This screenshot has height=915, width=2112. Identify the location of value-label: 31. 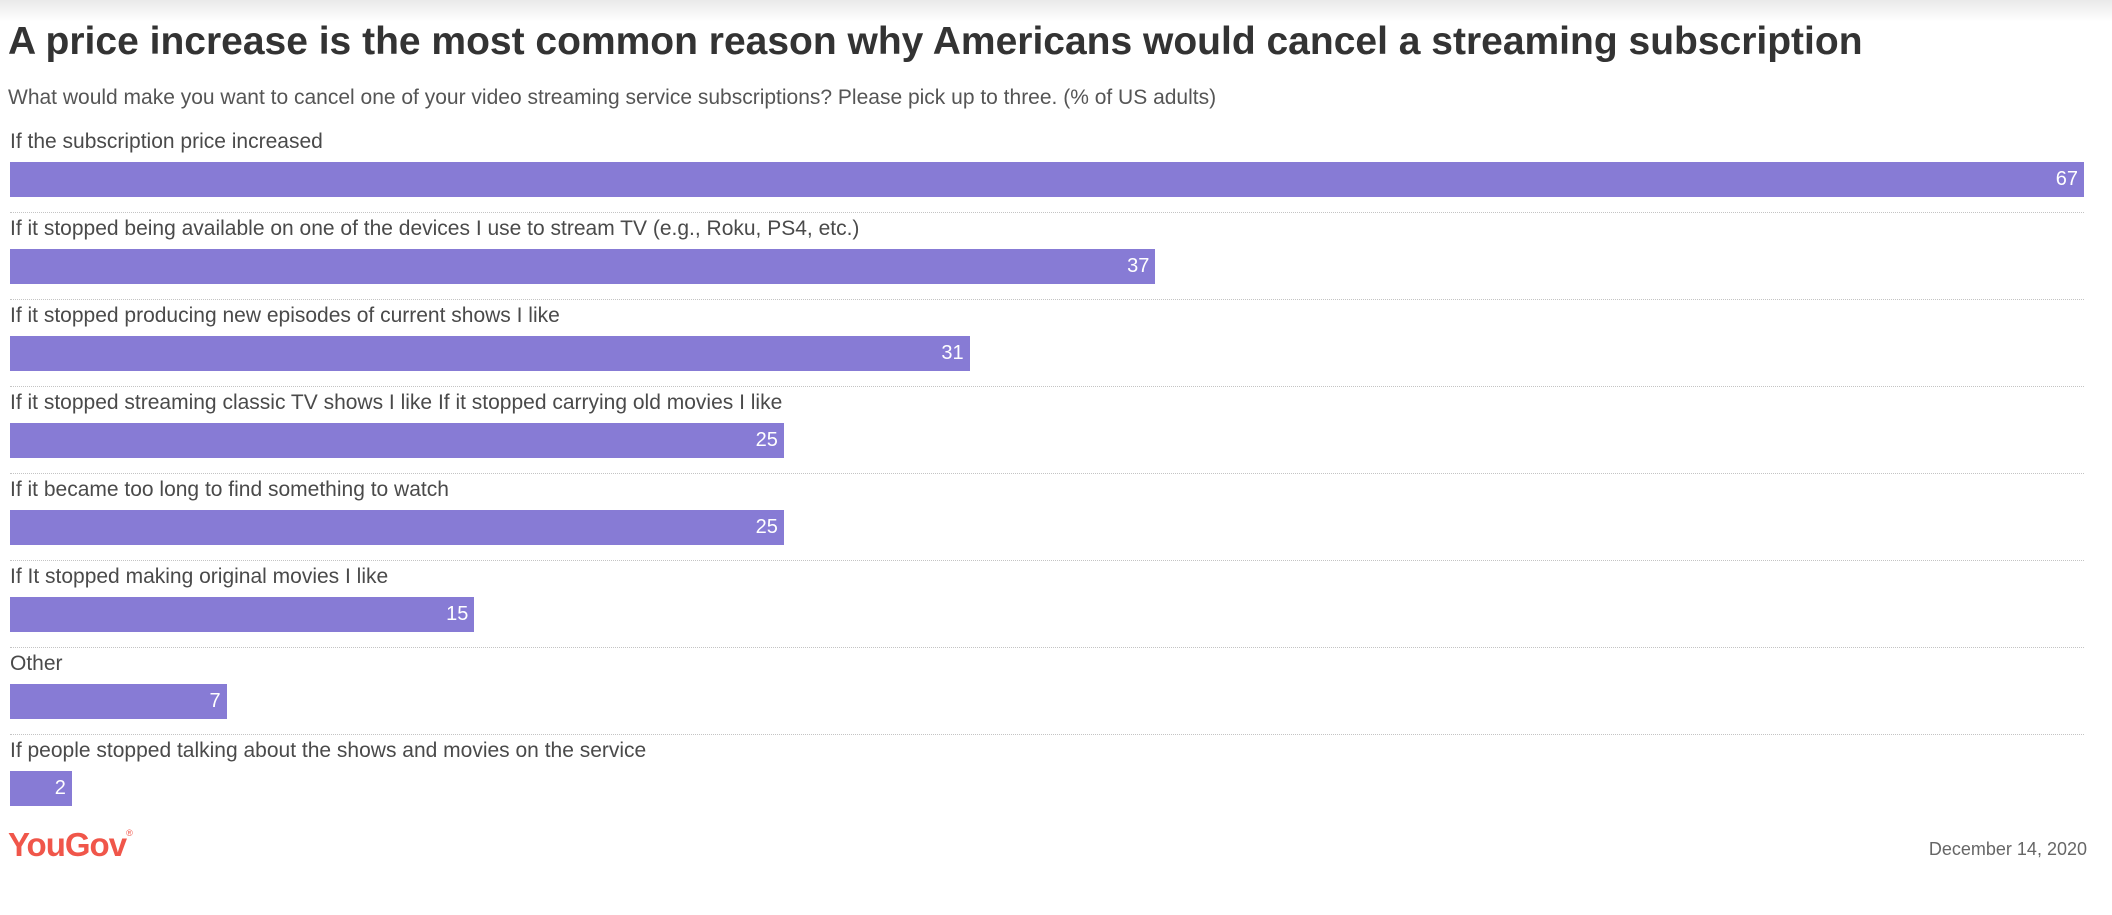
(952, 353).